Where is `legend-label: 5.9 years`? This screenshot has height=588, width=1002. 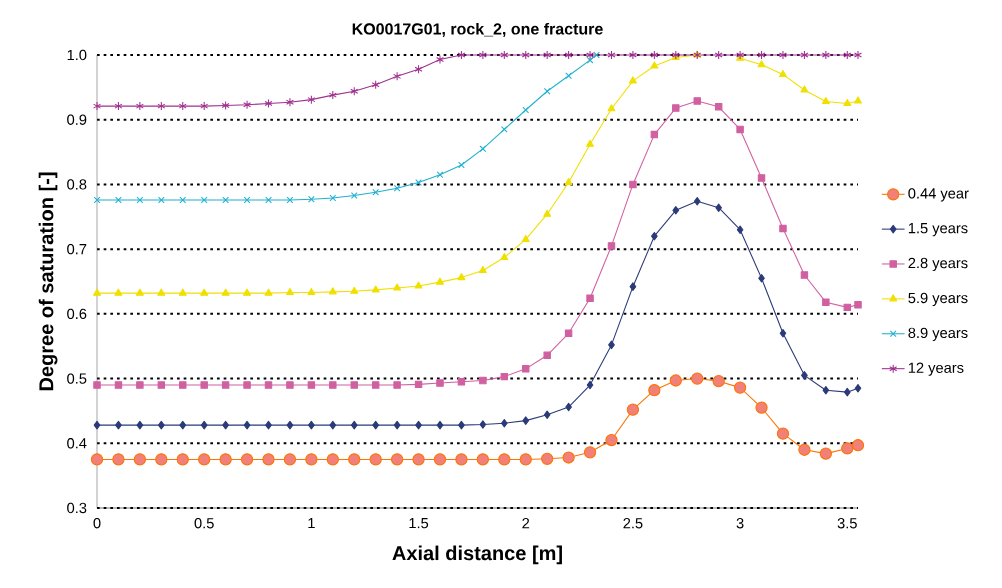
legend-label: 5.9 years is located at coordinates (938, 299).